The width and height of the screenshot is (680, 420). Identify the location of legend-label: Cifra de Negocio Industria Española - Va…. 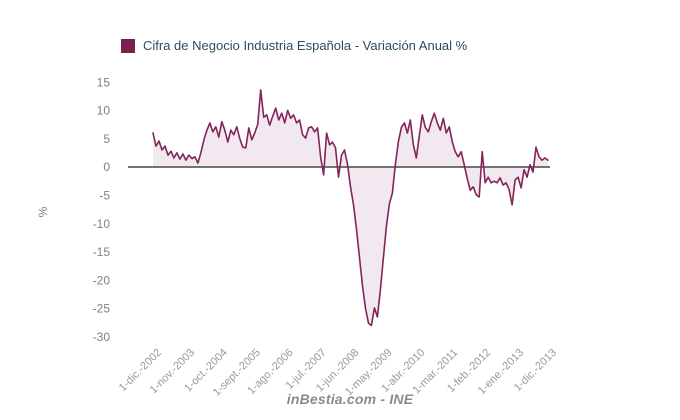
(305, 45).